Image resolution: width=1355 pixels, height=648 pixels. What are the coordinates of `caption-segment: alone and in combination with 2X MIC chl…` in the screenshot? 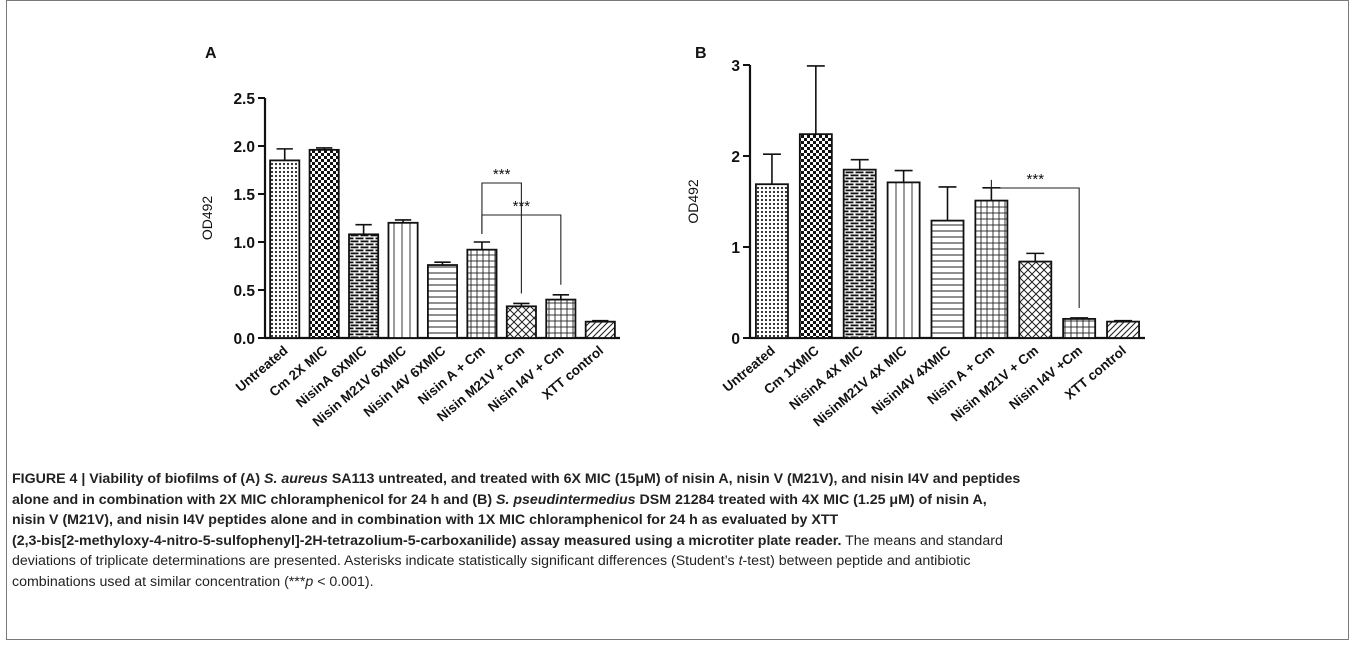 It's located at (254, 499).